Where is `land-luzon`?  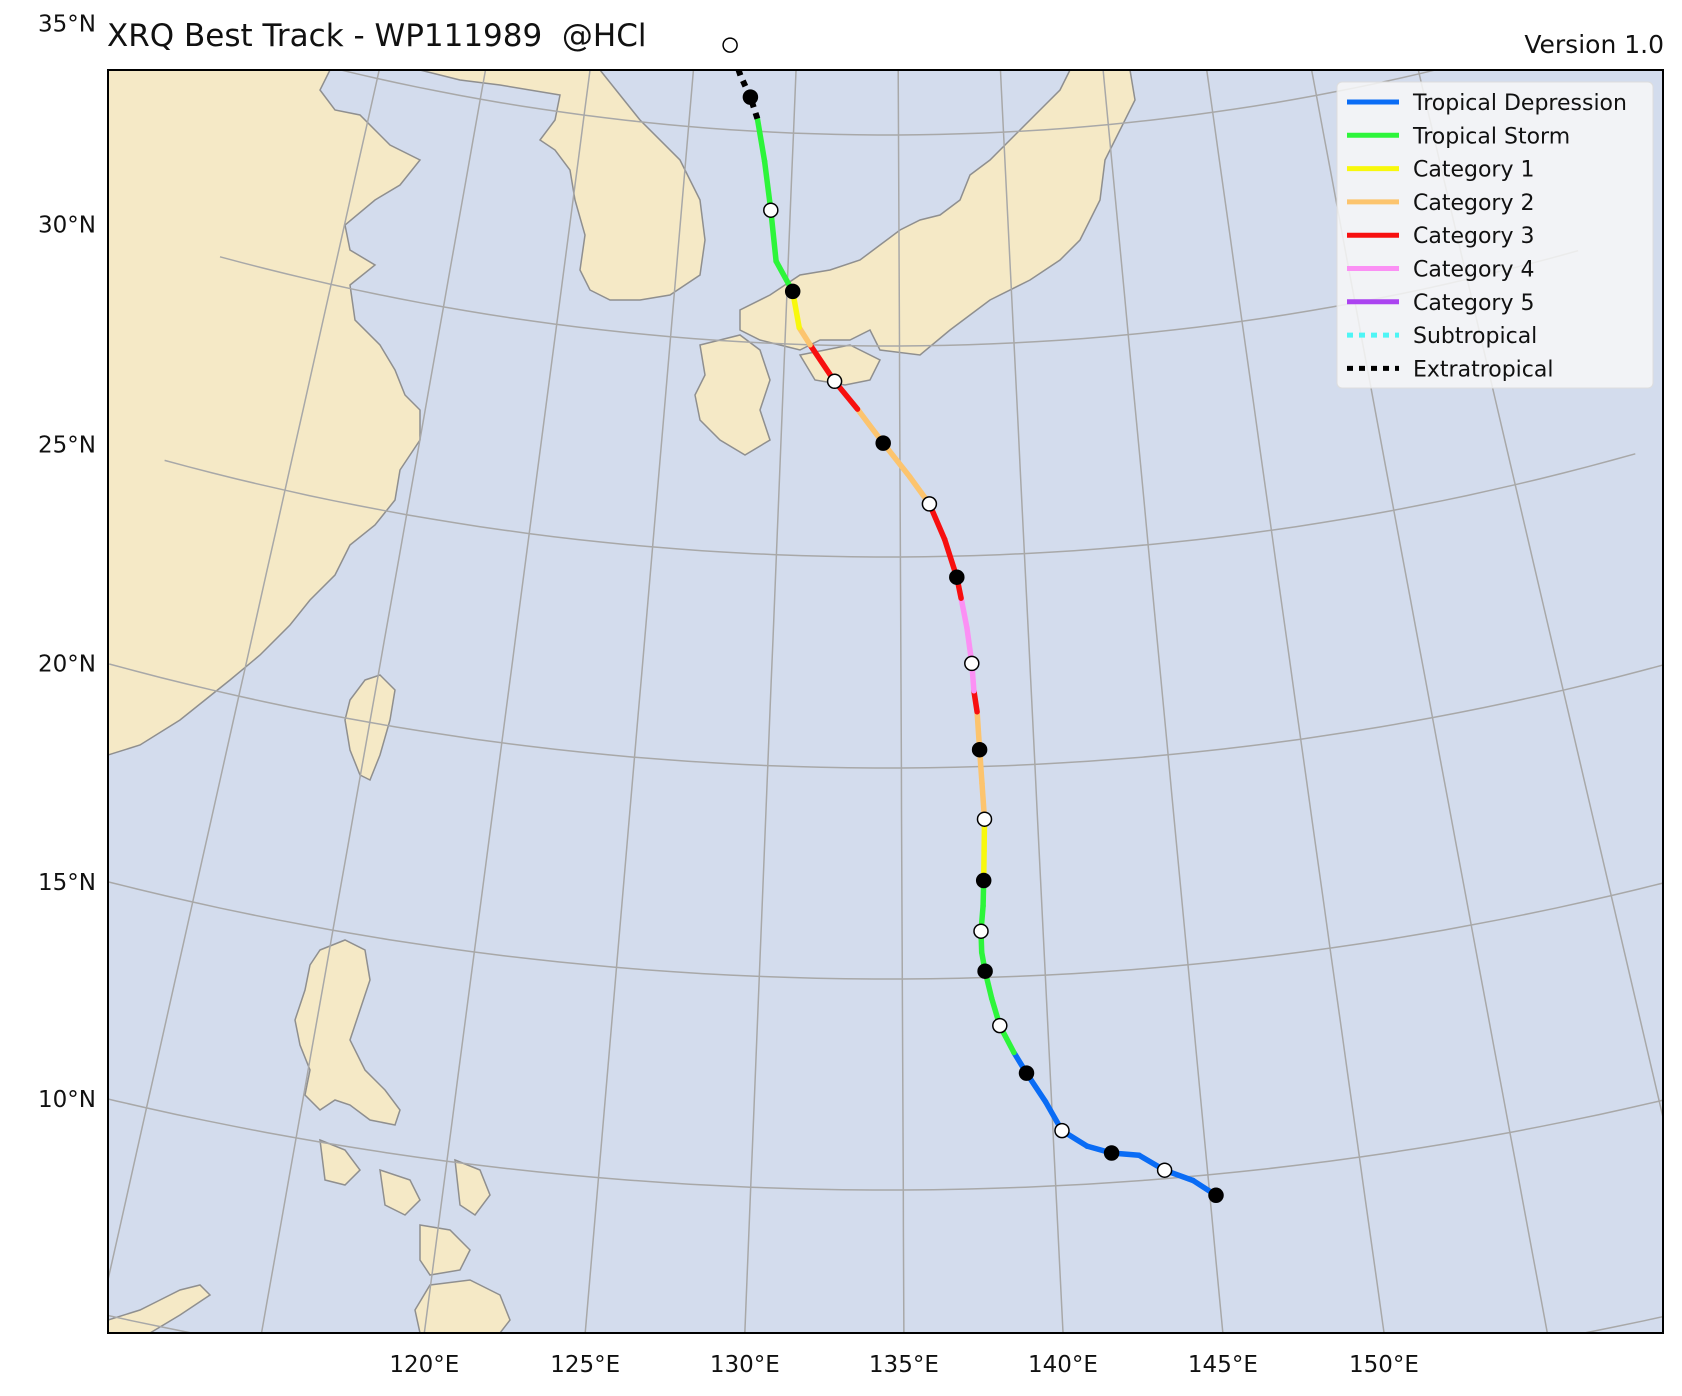
land-luzon is located at coordinates (347, 1032).